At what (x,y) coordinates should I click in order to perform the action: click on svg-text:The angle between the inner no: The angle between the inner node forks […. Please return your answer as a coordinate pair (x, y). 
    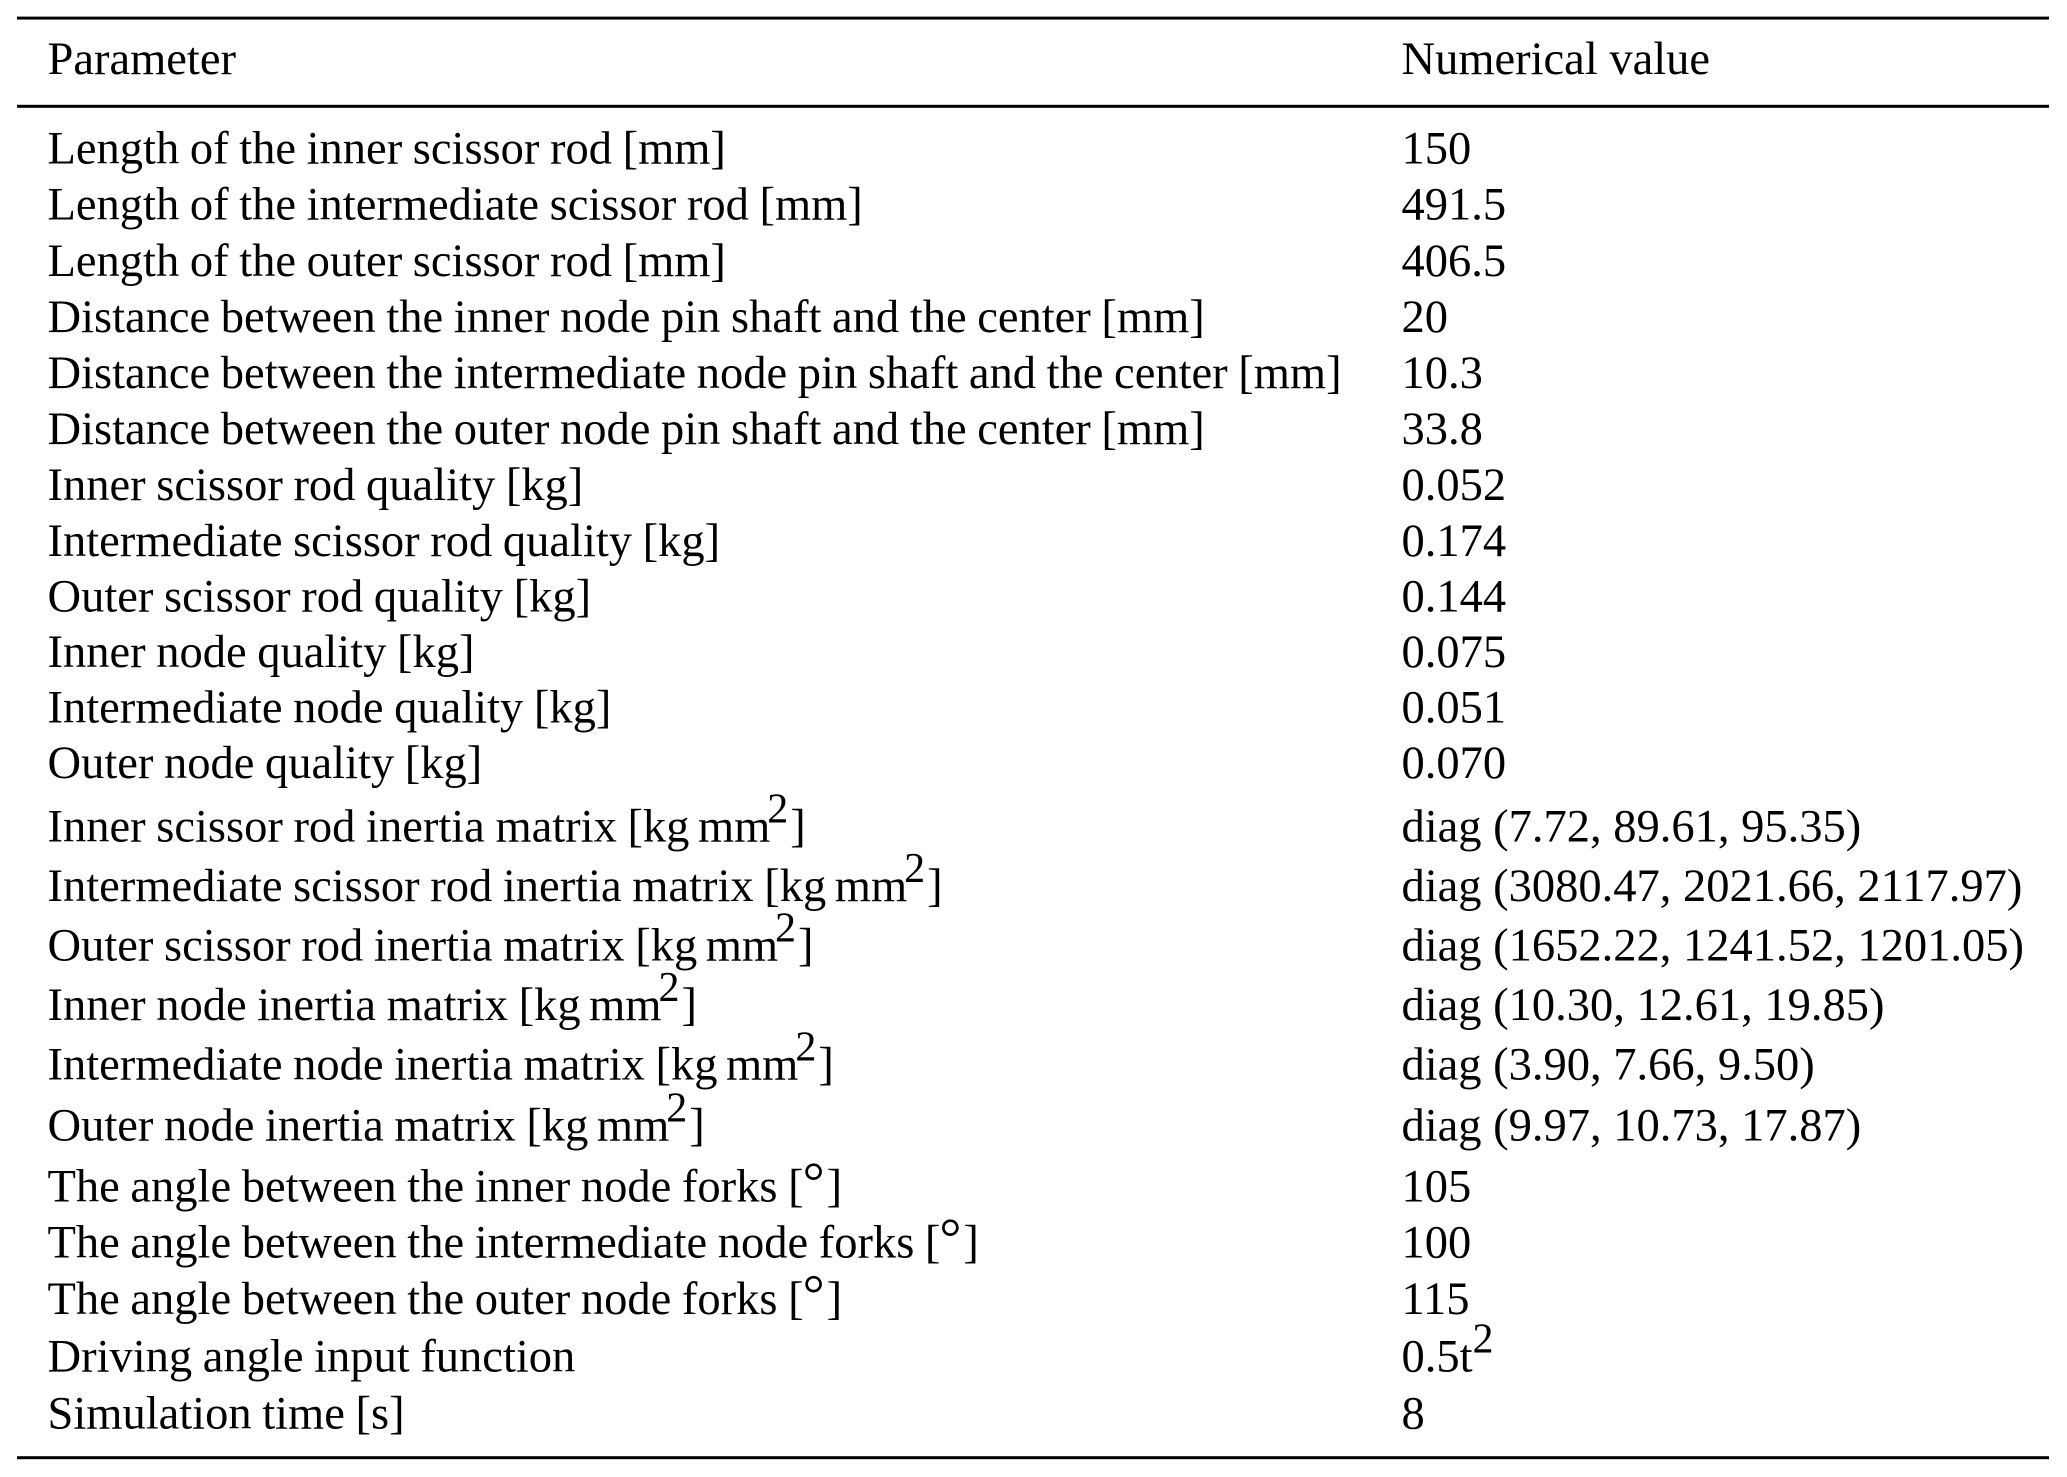
    Looking at the image, I should click on (445, 1182).